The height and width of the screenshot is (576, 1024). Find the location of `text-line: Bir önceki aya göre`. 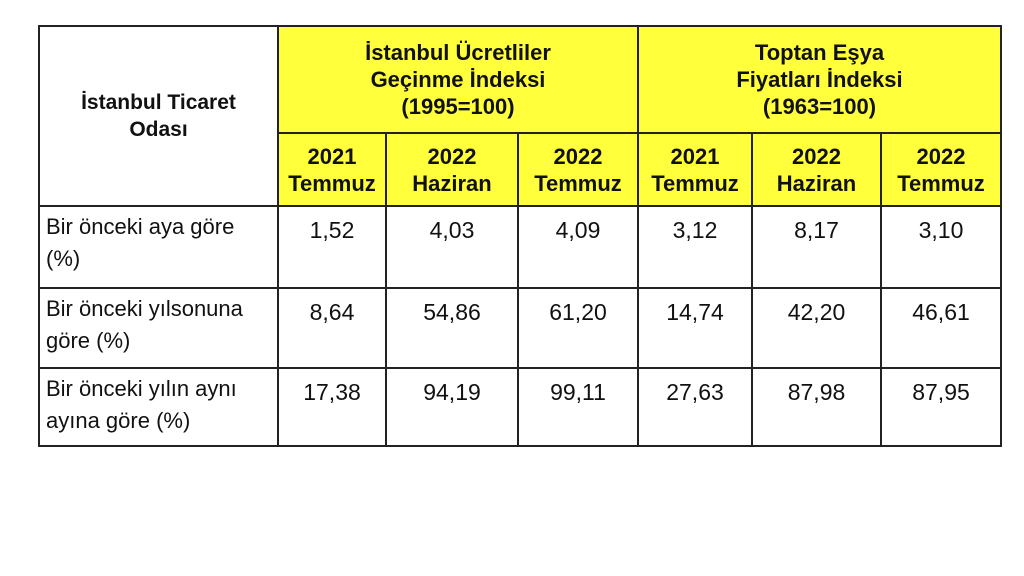

text-line: Bir önceki aya göre is located at coordinates (140, 226).